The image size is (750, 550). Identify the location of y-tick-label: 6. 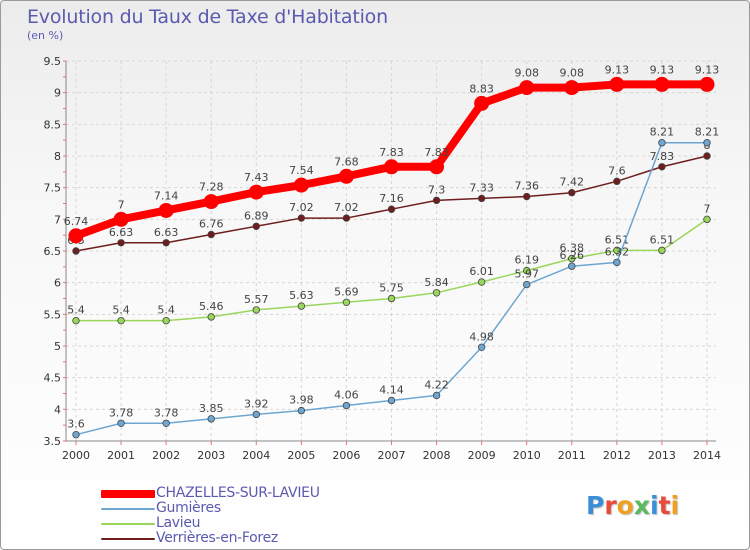
(57, 283).